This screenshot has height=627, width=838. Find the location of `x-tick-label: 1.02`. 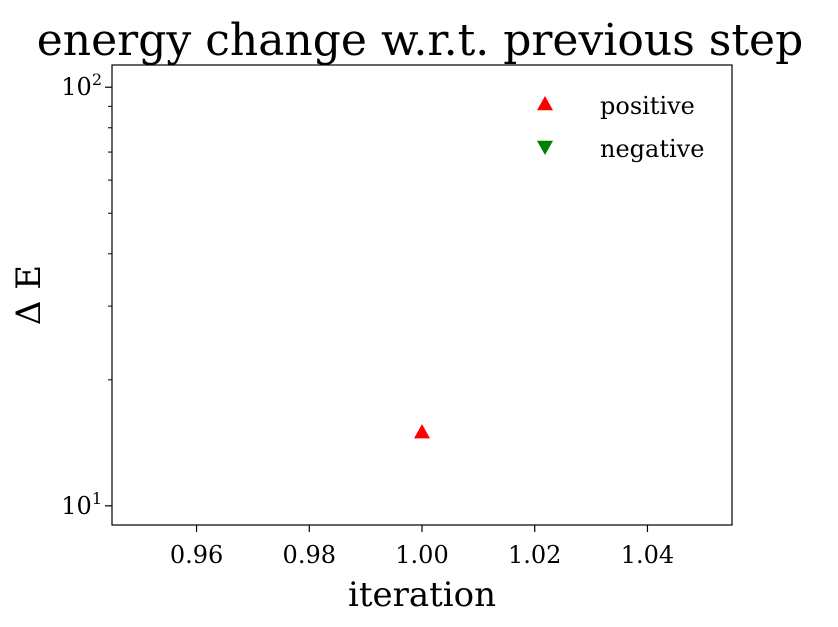

x-tick-label: 1.02 is located at coordinates (534, 555).